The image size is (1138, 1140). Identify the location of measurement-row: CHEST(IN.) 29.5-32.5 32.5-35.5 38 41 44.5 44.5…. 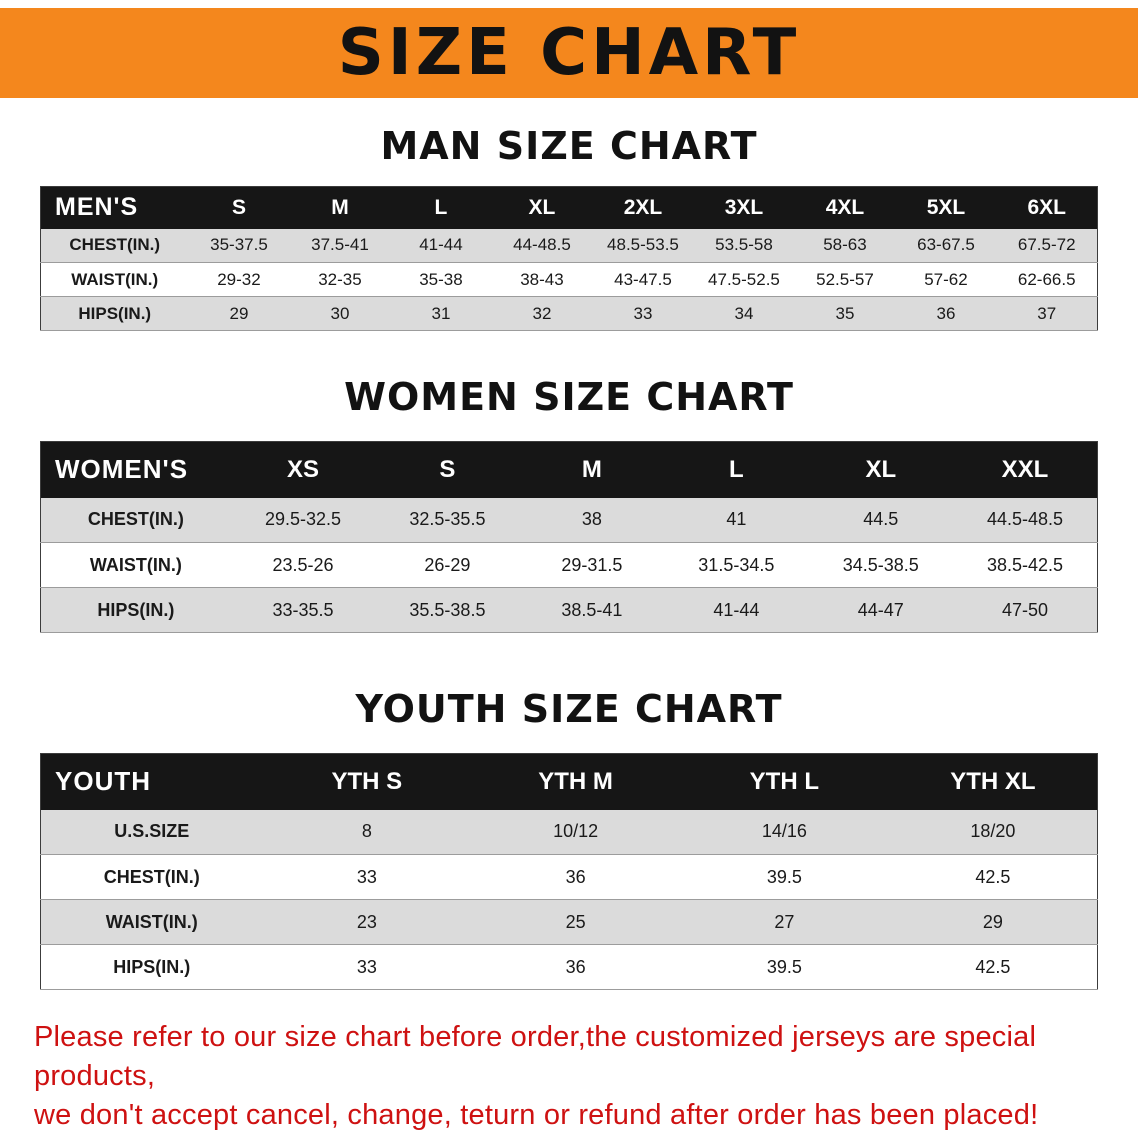
(569, 520).